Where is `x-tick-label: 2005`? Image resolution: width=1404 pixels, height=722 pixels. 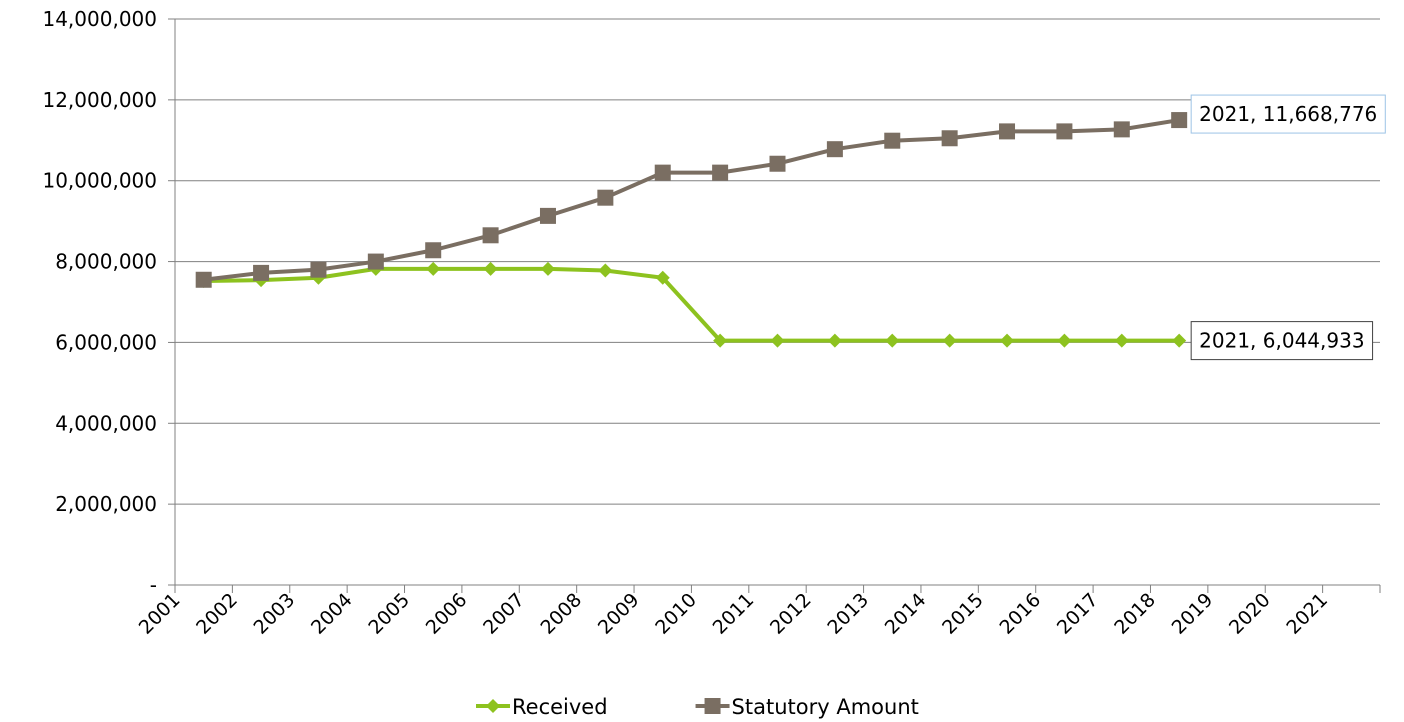 x-tick-label: 2005 is located at coordinates (389, 614).